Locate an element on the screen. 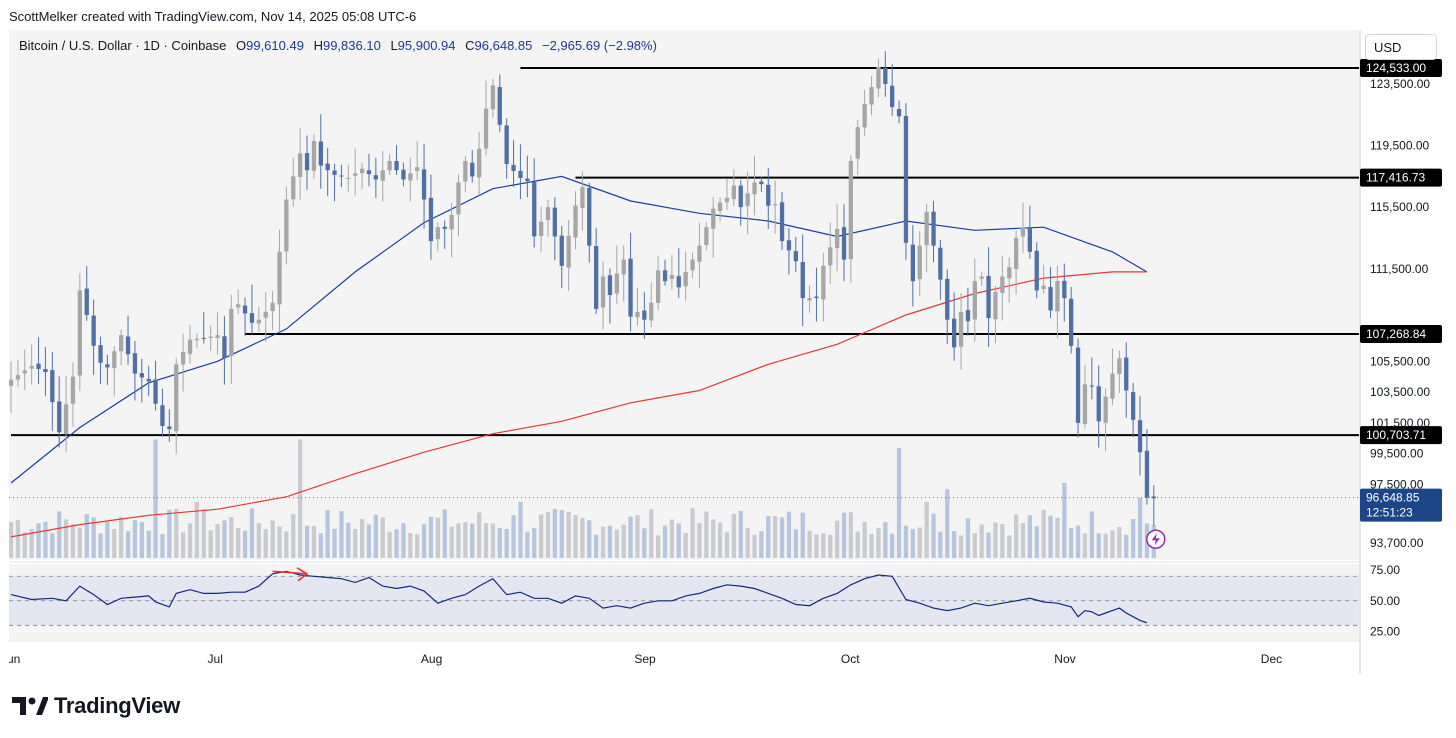 The width and height of the screenshot is (1456, 738). level-price-label: 100,703.71 is located at coordinates (1396, 435).